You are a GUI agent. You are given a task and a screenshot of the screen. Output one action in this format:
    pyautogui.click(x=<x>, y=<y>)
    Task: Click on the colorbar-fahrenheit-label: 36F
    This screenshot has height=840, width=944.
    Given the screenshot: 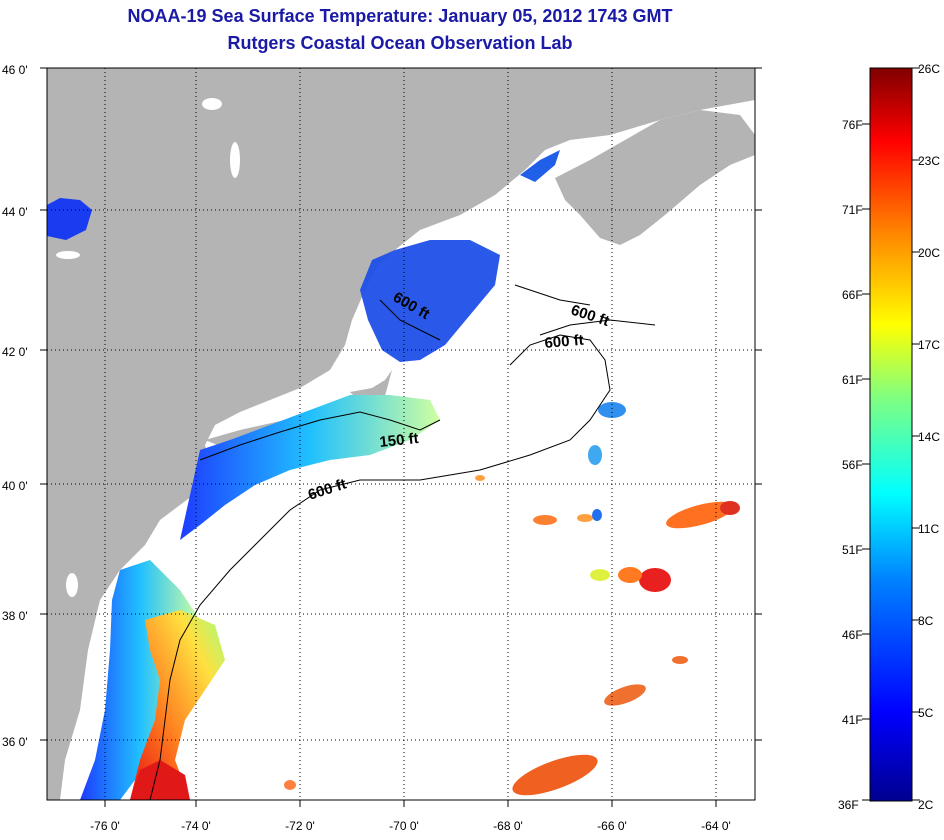 What is the action you would take?
    pyautogui.click(x=848, y=805)
    